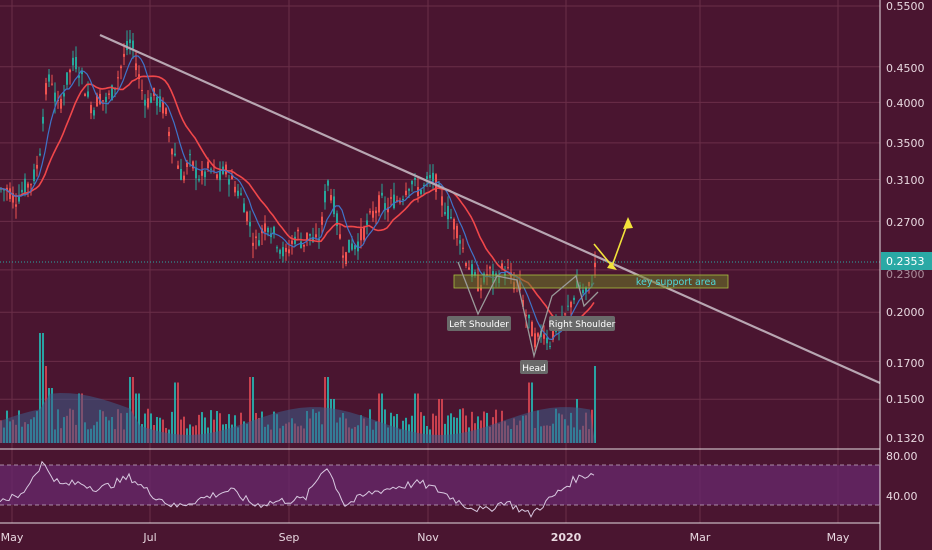  I want to click on time-axis: May Jul Sep Nov 2020 Mar May, so click(425, 537).